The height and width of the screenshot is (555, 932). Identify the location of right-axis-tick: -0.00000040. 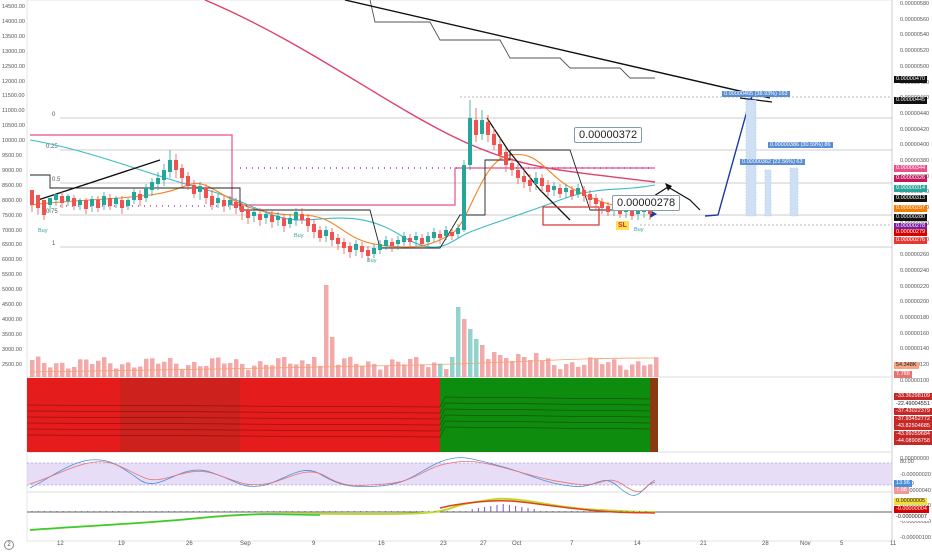
(915, 490).